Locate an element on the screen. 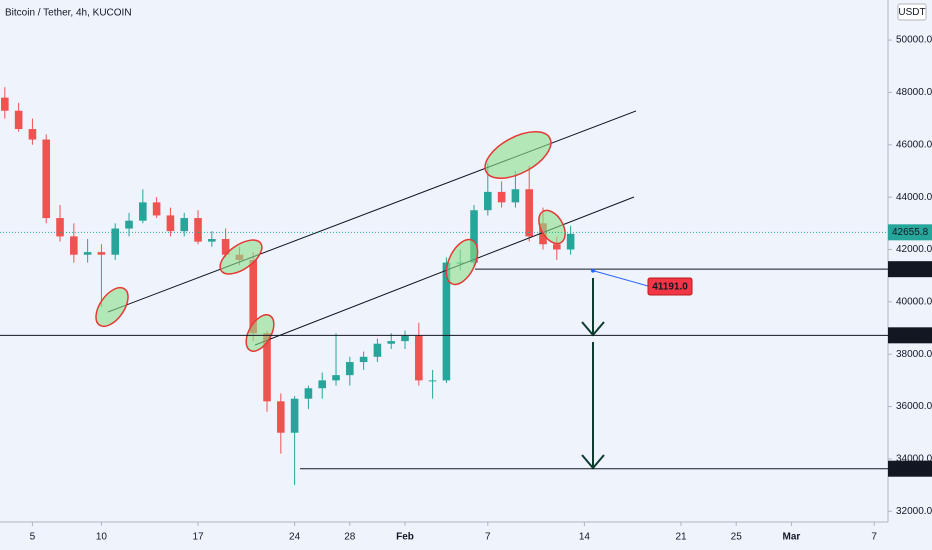  chart-title: Bitcoin / Tether, 4h, KUCOIN is located at coordinates (68, 13).